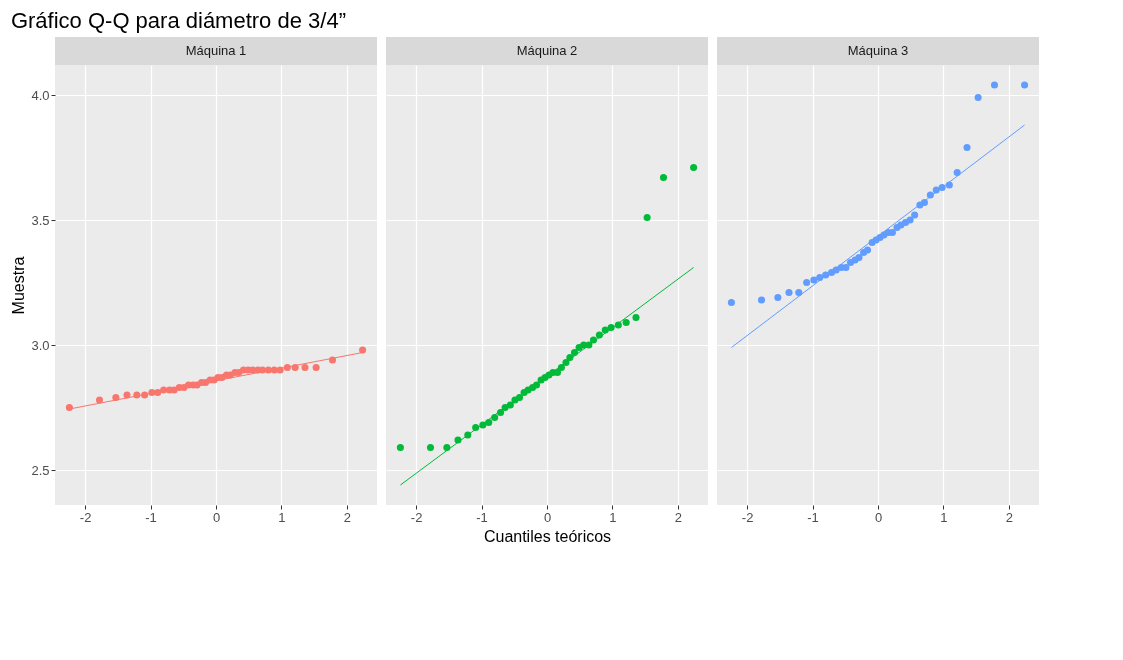 The height and width of the screenshot is (660, 1123). Describe the element at coordinates (19, 285) in the screenshot. I see `y-axis-title: Muestra` at that location.